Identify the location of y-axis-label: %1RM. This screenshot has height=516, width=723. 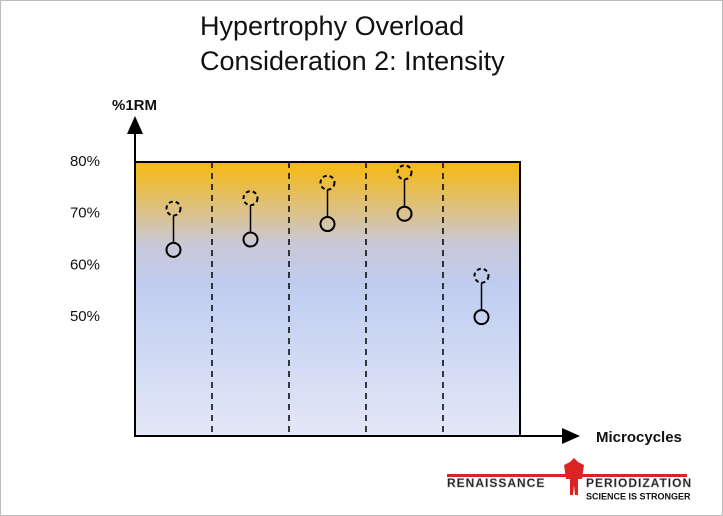
(134, 105).